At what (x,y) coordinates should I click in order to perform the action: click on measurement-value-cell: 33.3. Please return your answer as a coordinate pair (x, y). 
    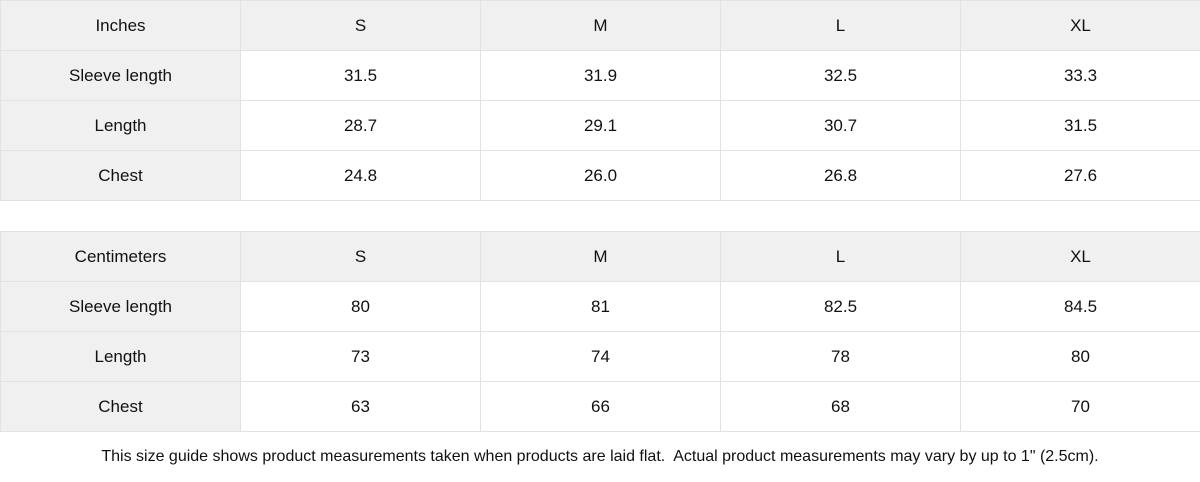
    Looking at the image, I should click on (1080, 76).